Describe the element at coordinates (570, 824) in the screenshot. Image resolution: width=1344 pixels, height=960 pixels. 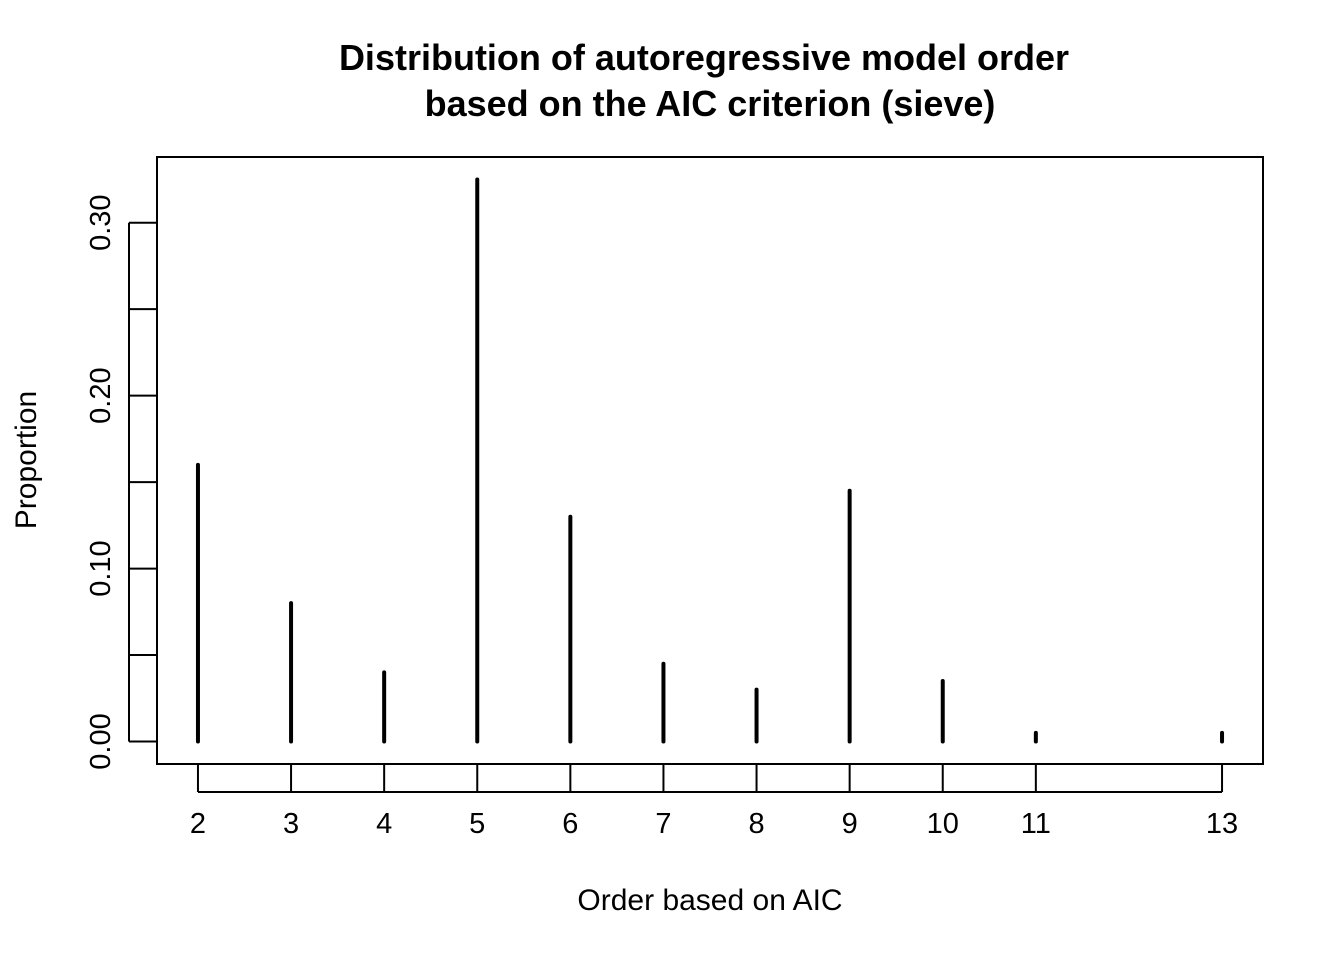
I see `x-tick-label: 6` at that location.